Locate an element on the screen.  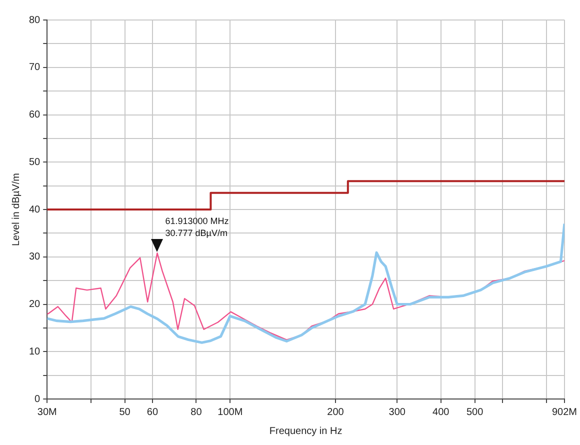
x-tick-label: 902M is located at coordinates (564, 412).